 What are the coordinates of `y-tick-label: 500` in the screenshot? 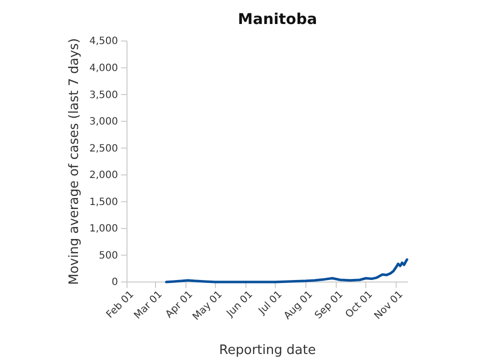 It's located at (108, 256).